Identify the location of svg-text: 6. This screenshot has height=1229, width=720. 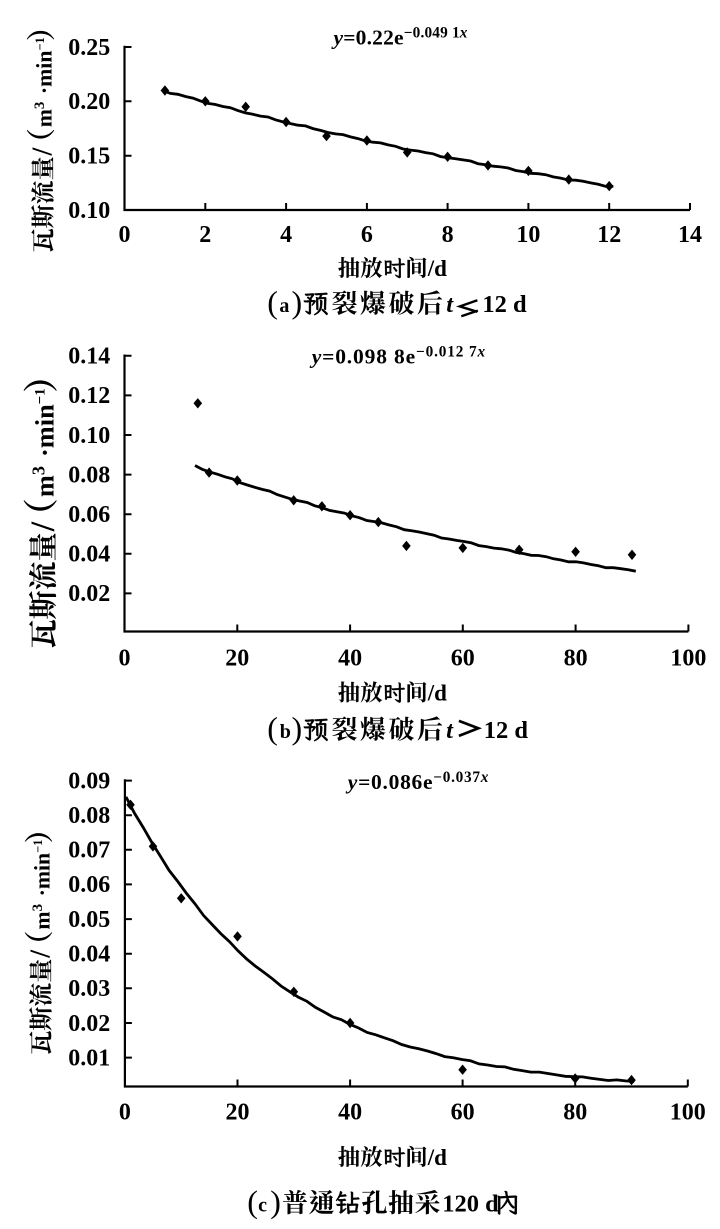
(367, 235).